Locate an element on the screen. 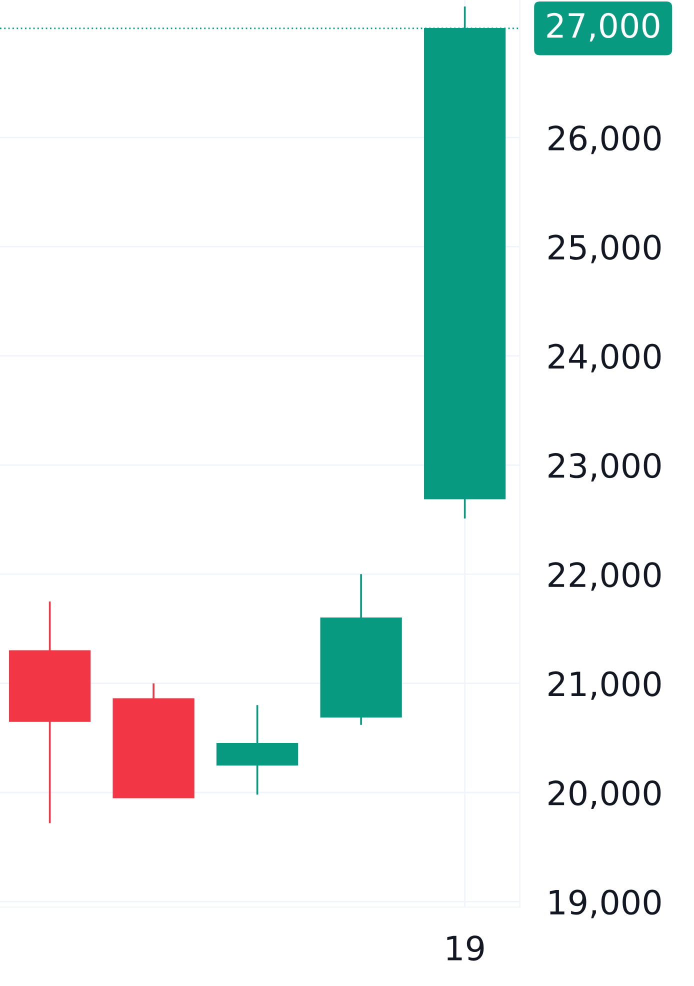  y-tick-label: 25,000 is located at coordinates (604, 249).